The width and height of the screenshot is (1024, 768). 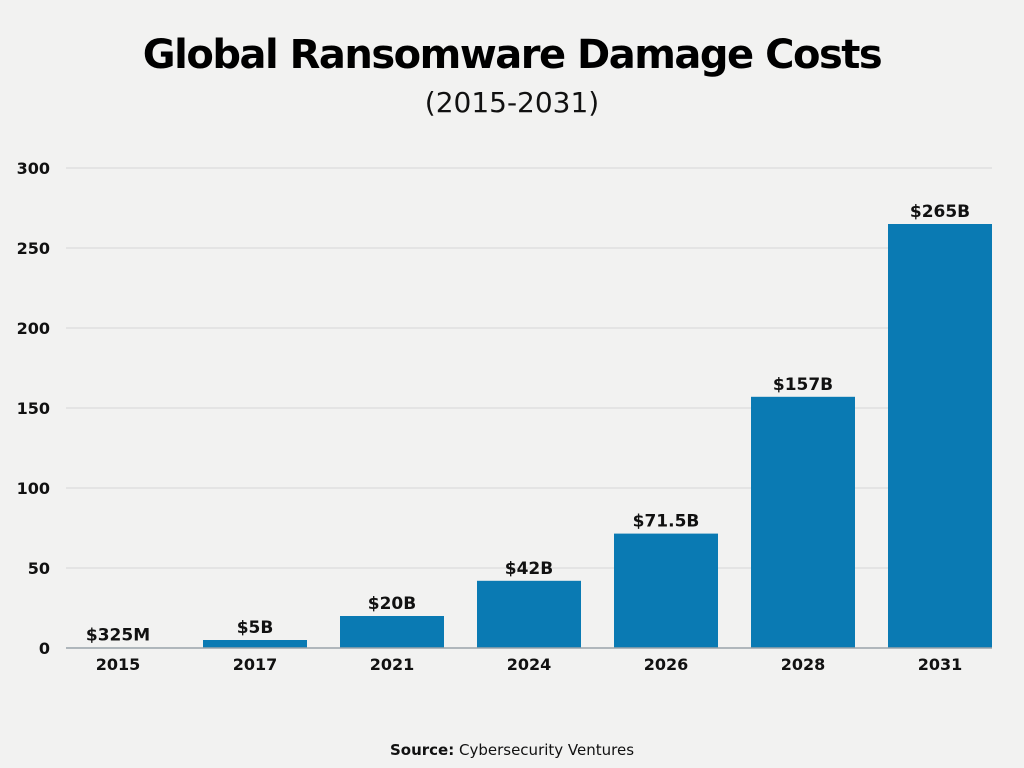 What do you see at coordinates (255, 664) in the screenshot?
I see `x-tick-label: 2017` at bounding box center [255, 664].